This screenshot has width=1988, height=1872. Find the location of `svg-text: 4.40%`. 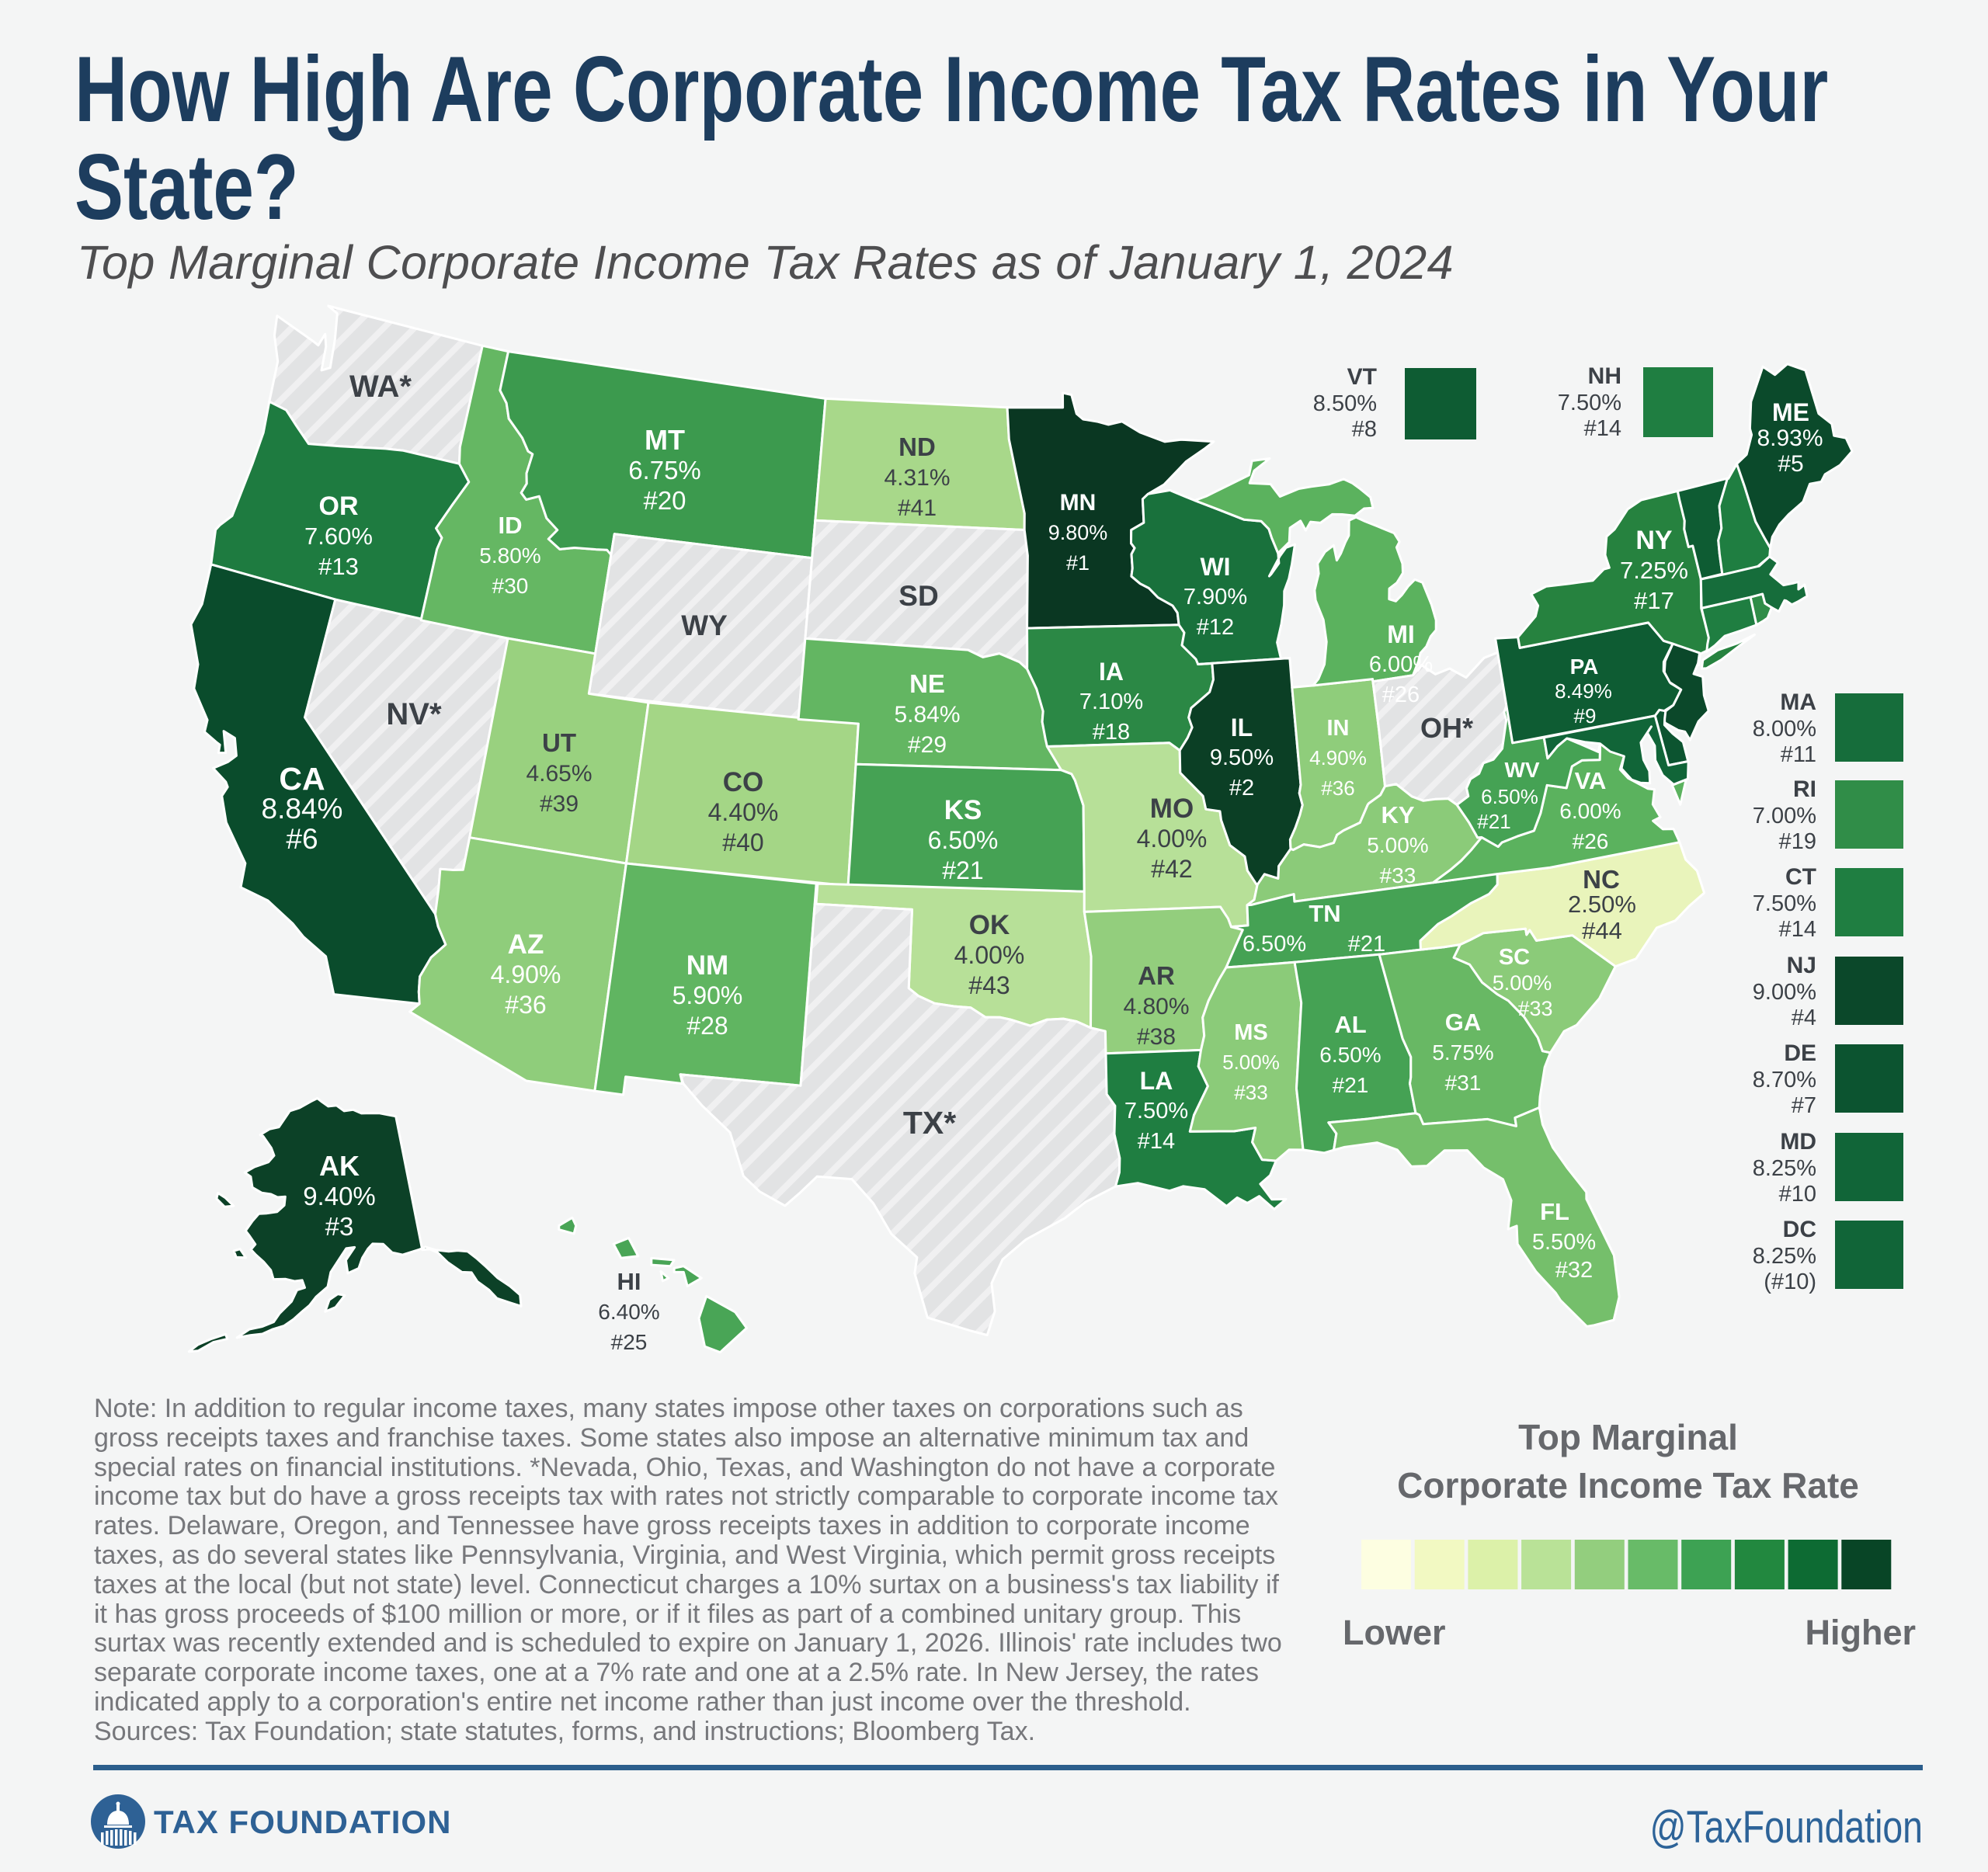

svg-text: 4.40% is located at coordinates (743, 812).